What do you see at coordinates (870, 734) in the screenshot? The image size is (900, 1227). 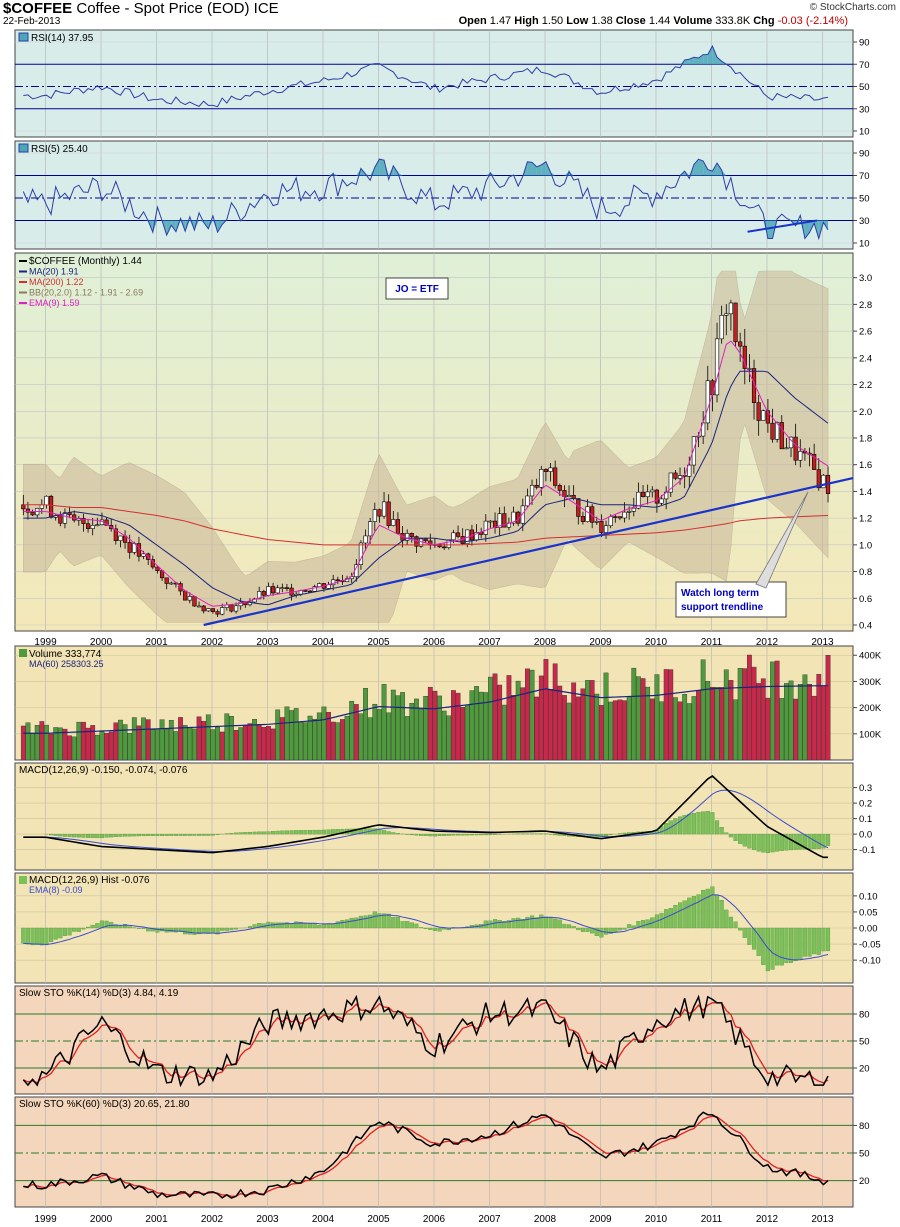 I see `volume-tick-label: 100K` at bounding box center [870, 734].